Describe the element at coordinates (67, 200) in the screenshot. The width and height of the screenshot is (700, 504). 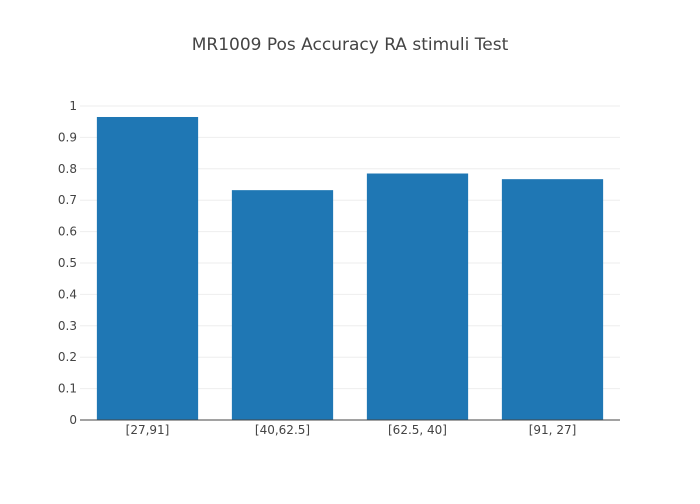
I see `y-tick-label: 0.7` at that location.